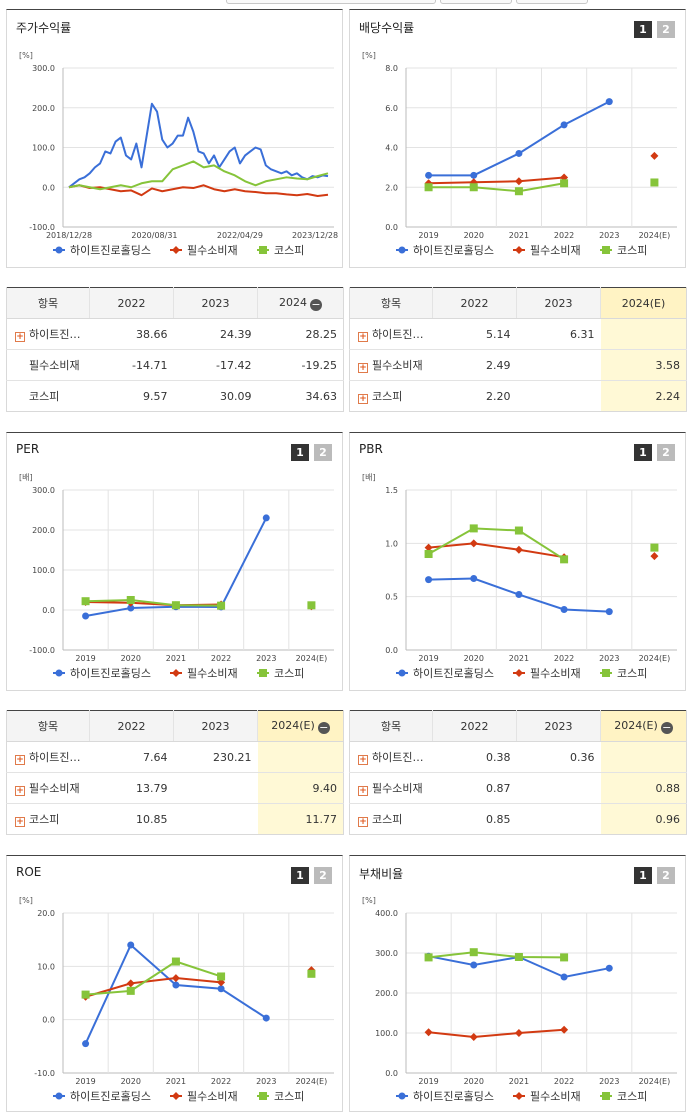 This screenshot has width=691, height=1115. Describe the element at coordinates (518, 788) in the screenshot. I see `table-row: + 필수소비재 0.87 0.88` at that location.